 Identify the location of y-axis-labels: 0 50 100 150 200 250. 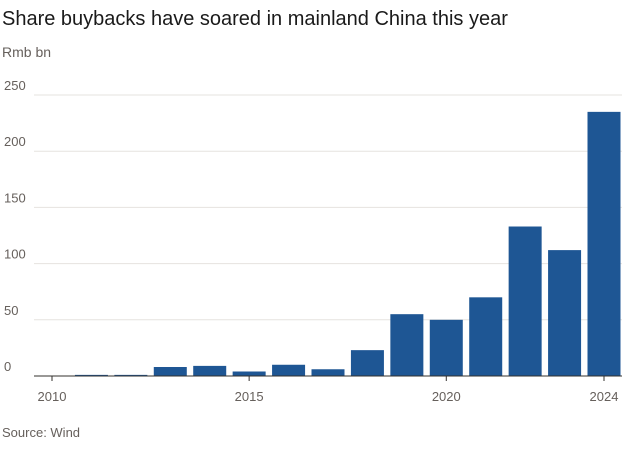
(15, 226).